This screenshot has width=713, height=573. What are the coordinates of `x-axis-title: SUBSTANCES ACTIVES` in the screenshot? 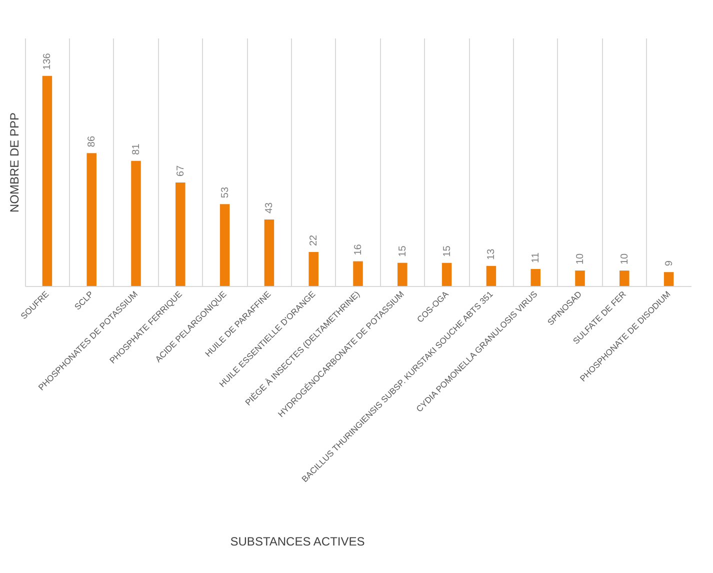 It's located at (297, 541).